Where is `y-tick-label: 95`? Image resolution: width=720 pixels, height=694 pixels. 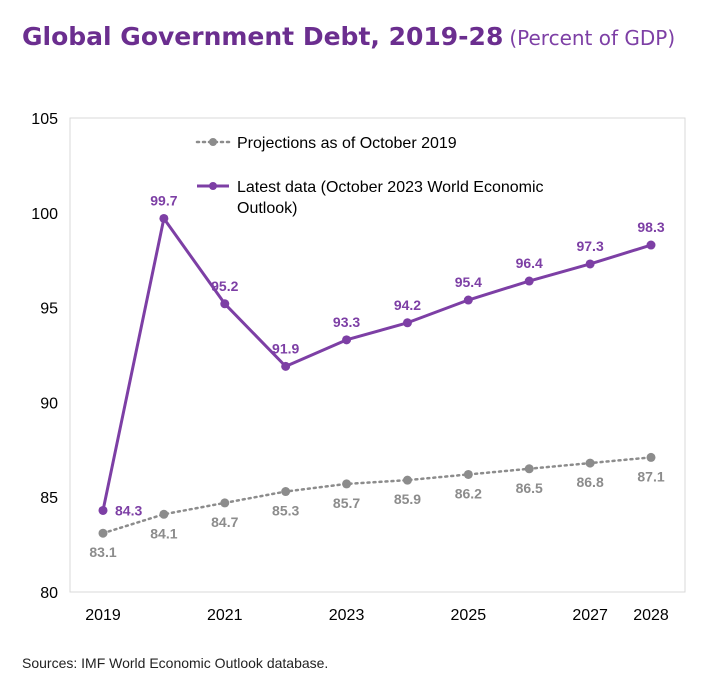
y-tick-label: 95 is located at coordinates (49, 309).